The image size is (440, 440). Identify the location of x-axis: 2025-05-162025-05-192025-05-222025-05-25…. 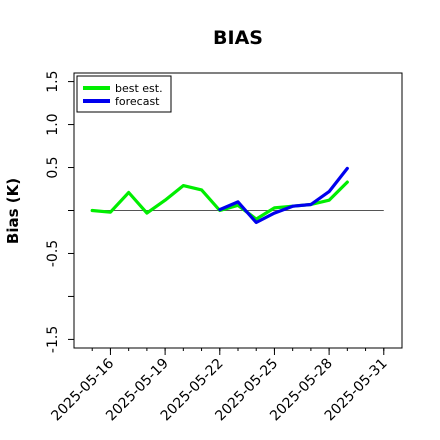
(219, 386).